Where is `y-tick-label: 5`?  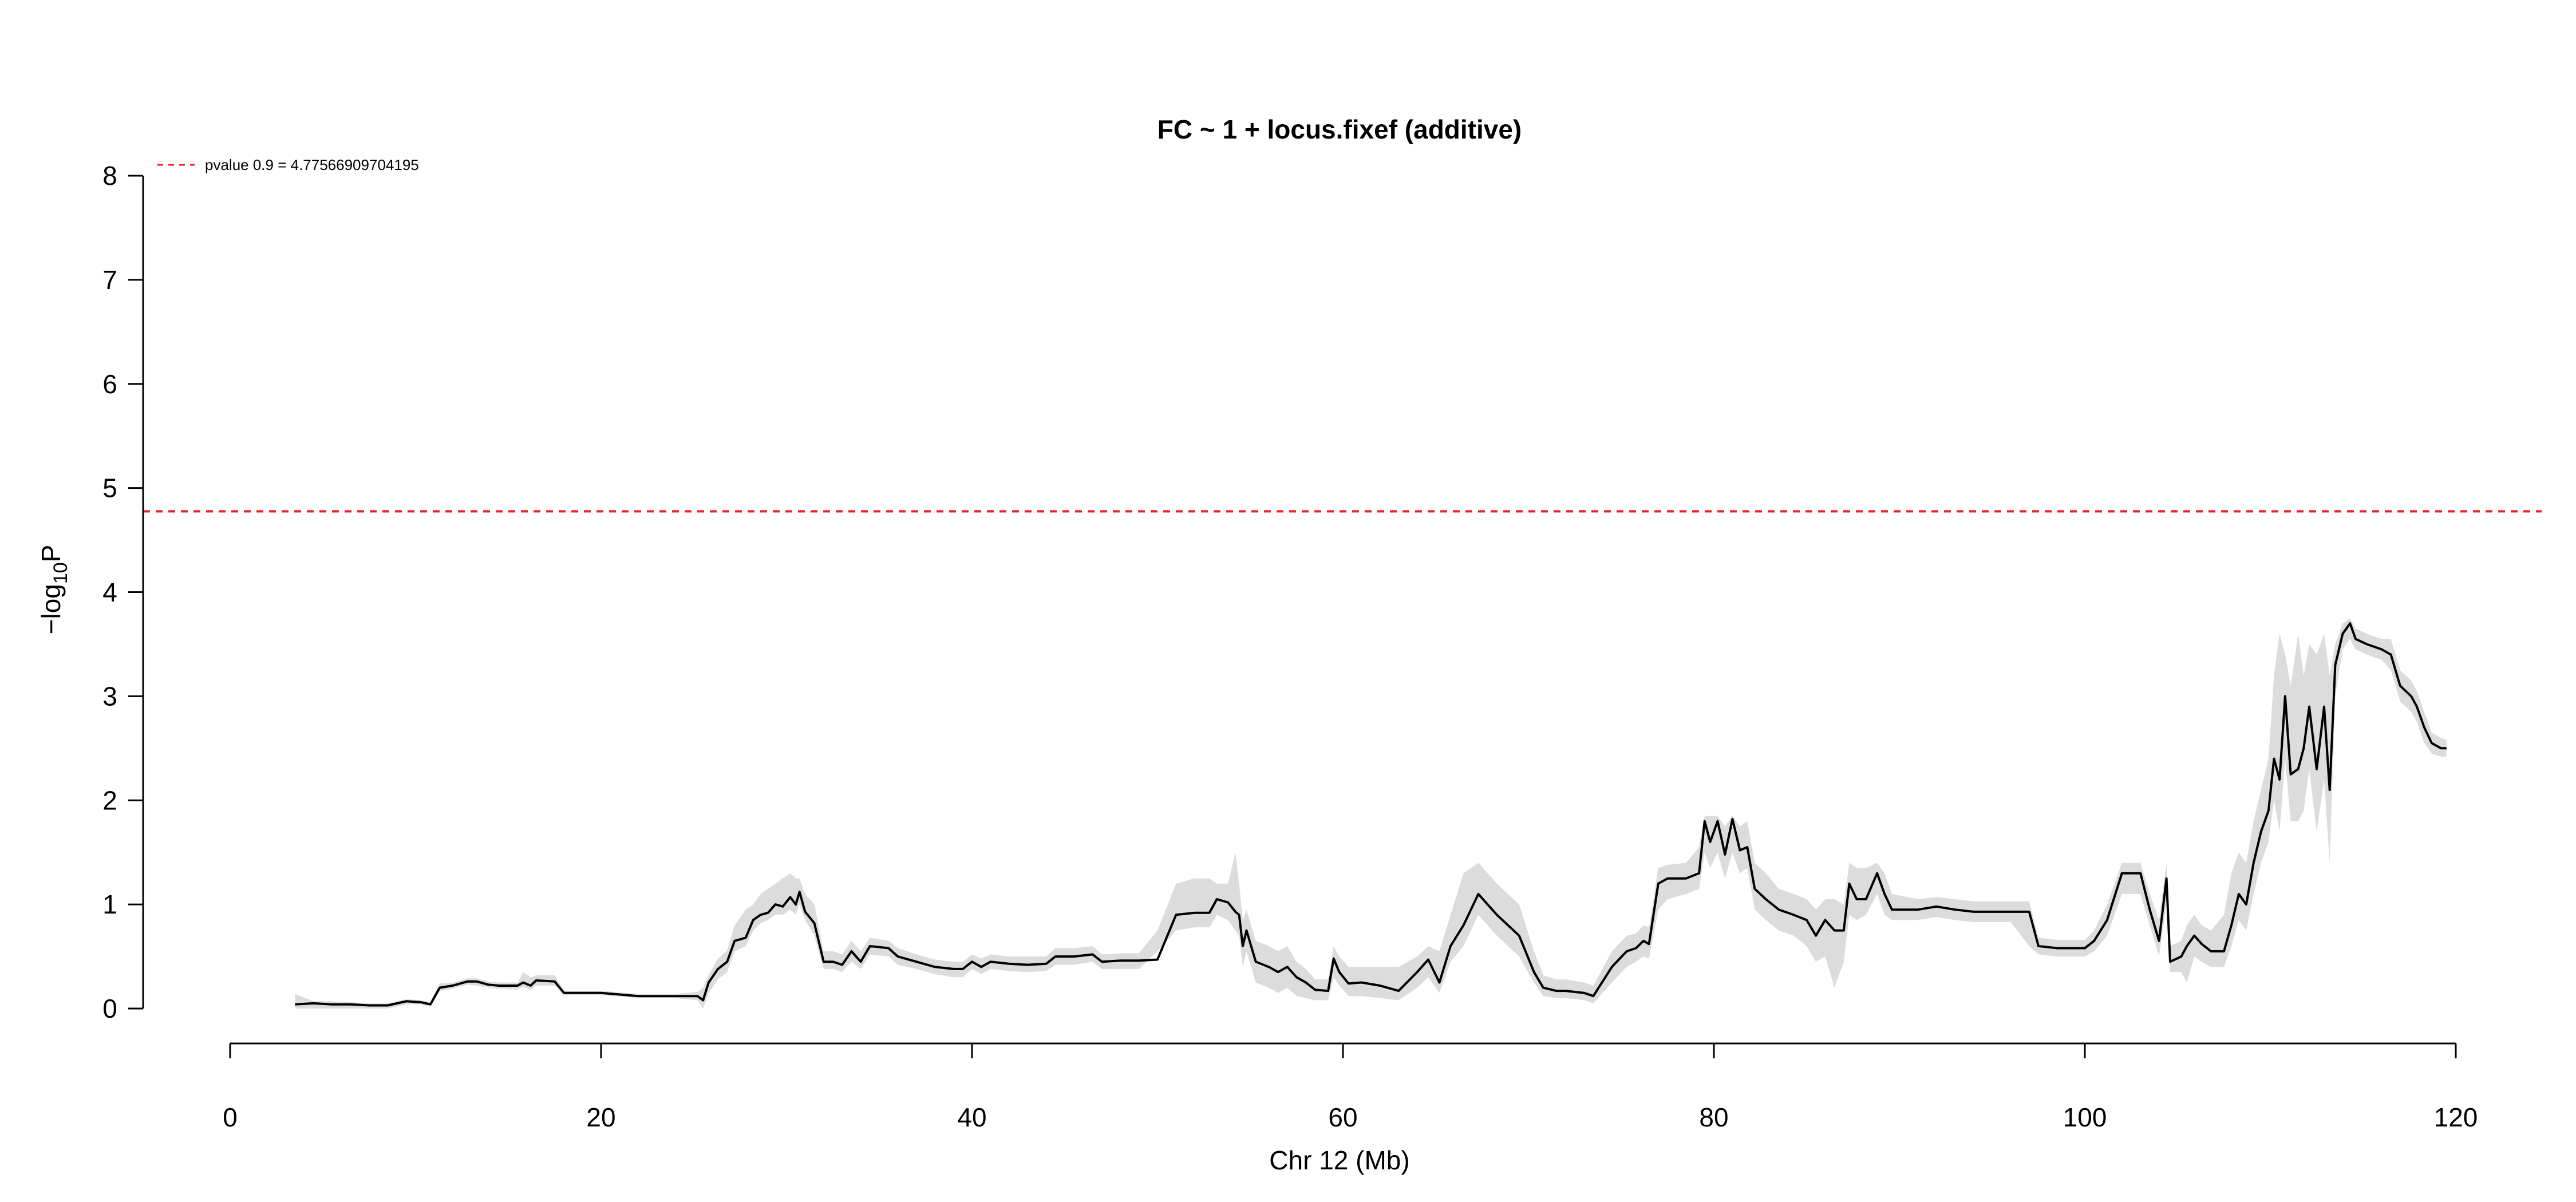
y-tick-label: 5 is located at coordinates (109, 488).